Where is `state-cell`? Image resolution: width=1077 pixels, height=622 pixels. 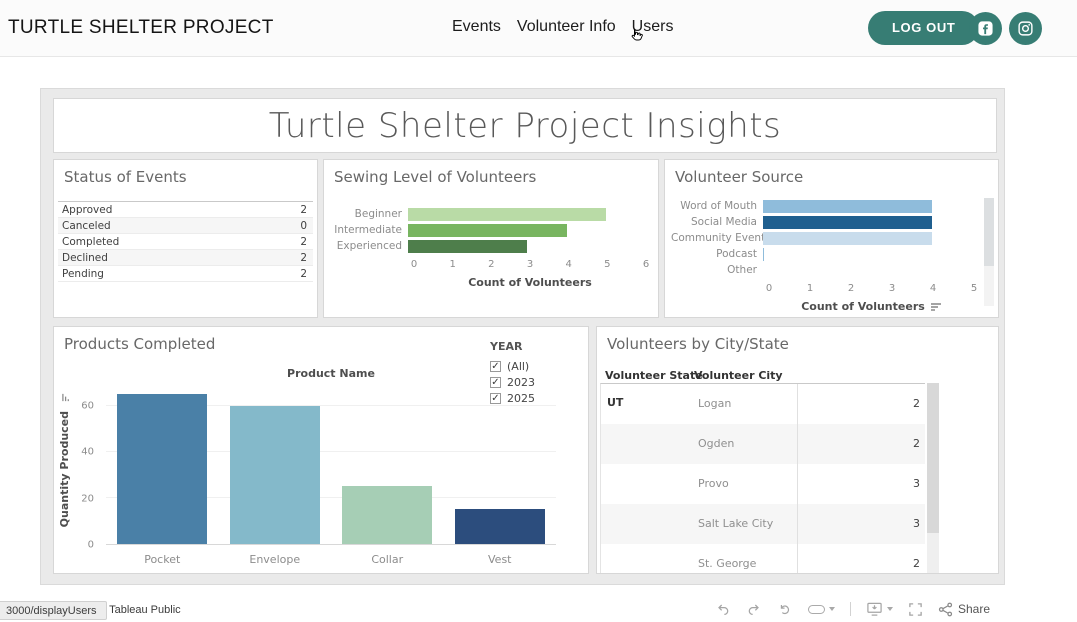 state-cell is located at coordinates (647, 524).